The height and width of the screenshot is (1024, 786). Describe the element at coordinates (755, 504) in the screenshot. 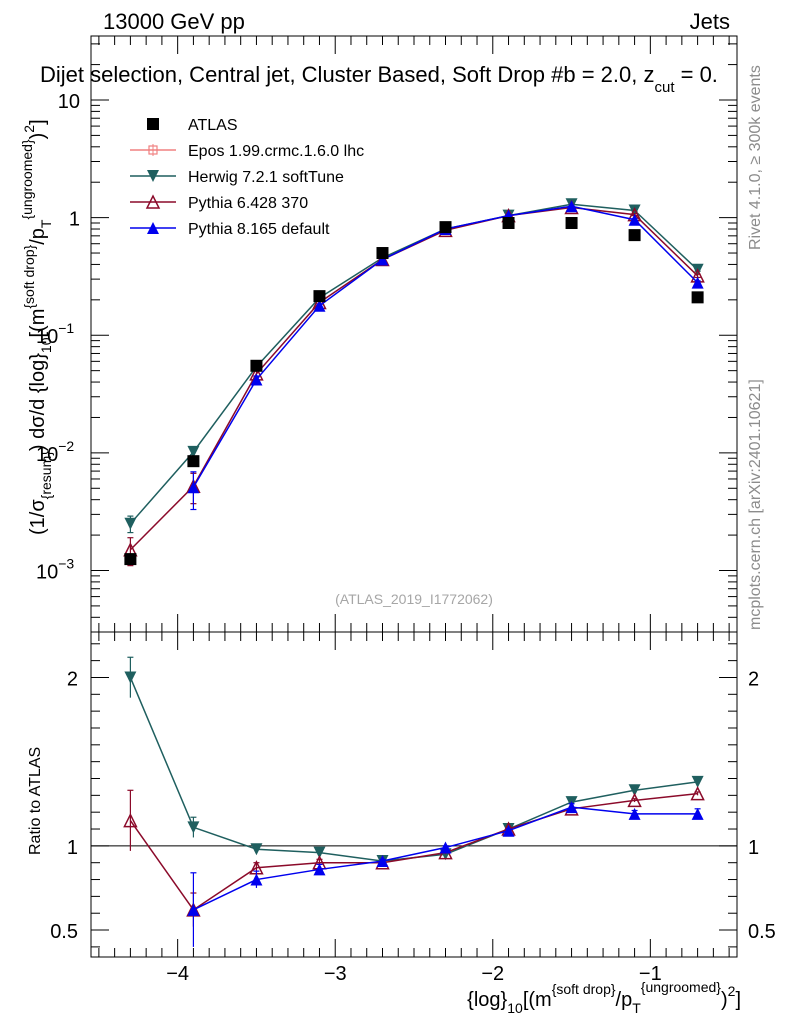

I see `mcplots-label: mcplots.cern.ch [arXiv:2401.10621]` at that location.